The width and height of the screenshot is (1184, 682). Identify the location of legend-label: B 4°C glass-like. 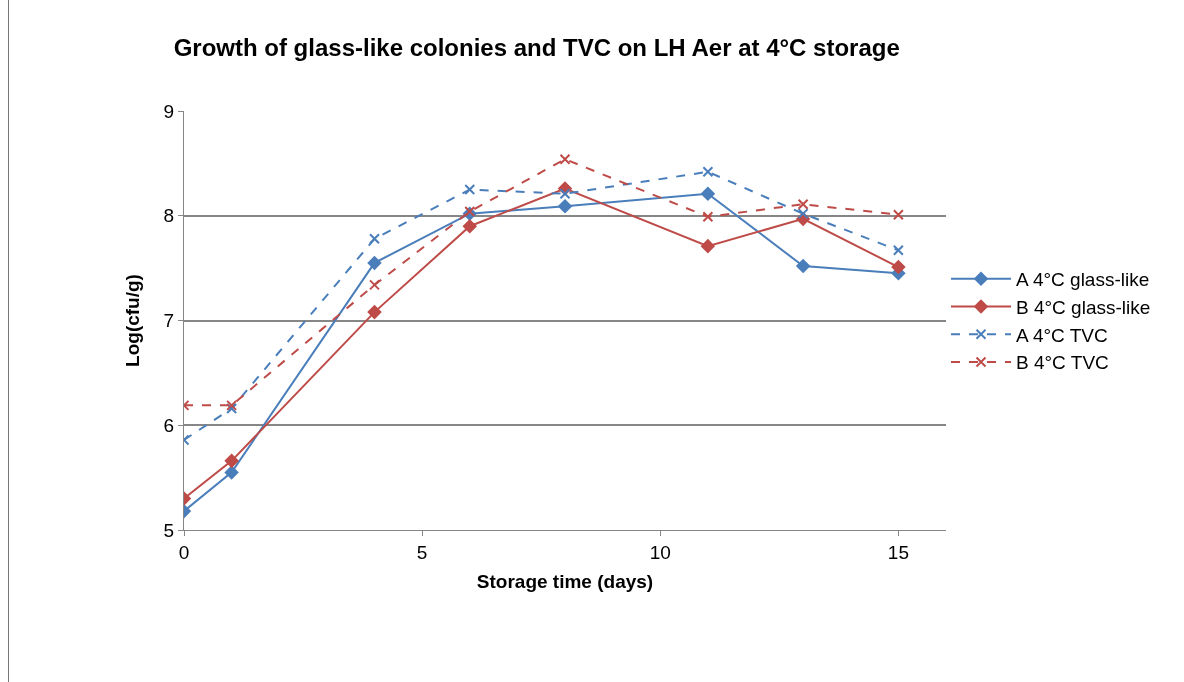
(1083, 307).